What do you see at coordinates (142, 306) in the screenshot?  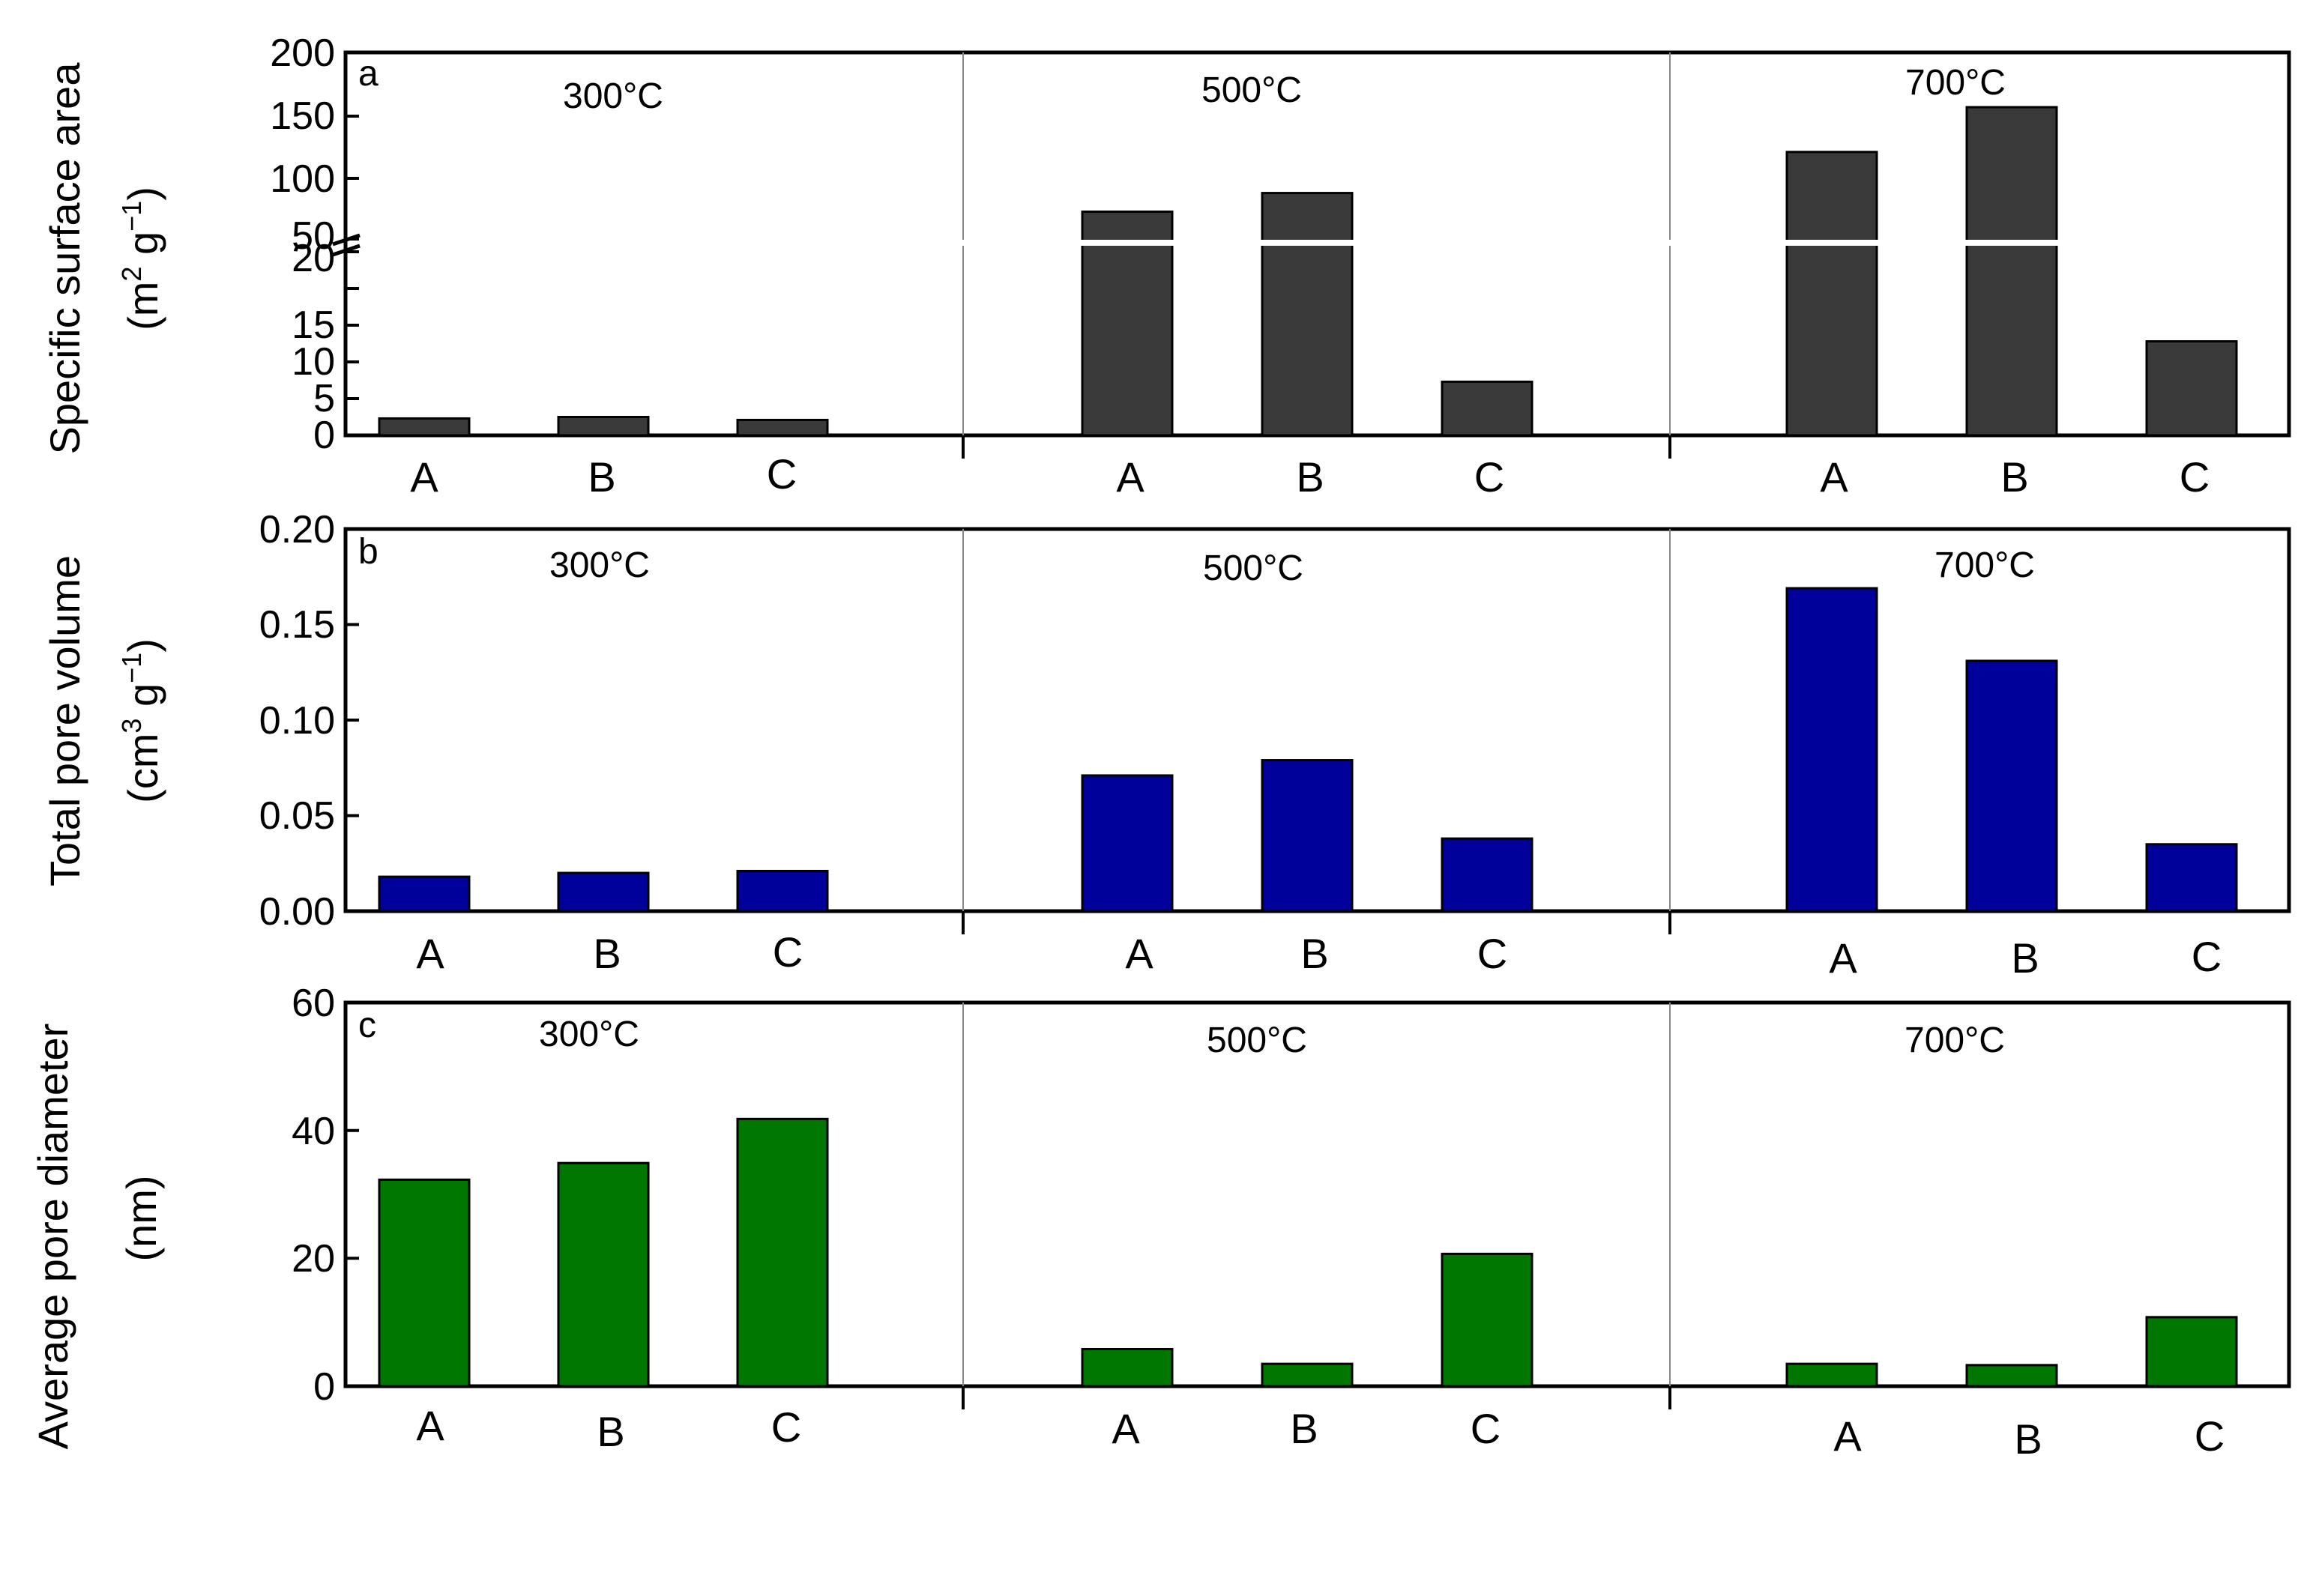 I see `unit-text: (m` at bounding box center [142, 306].